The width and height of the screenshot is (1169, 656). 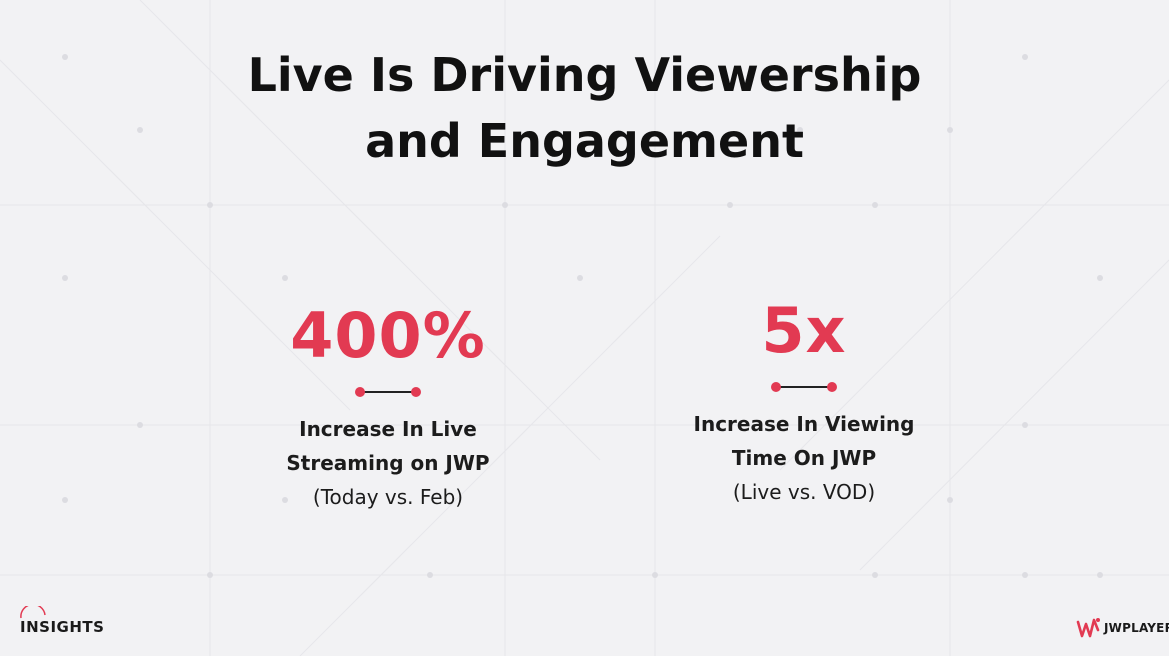 I want to click on insights-logo: INSIGHTS, so click(x=62, y=624).